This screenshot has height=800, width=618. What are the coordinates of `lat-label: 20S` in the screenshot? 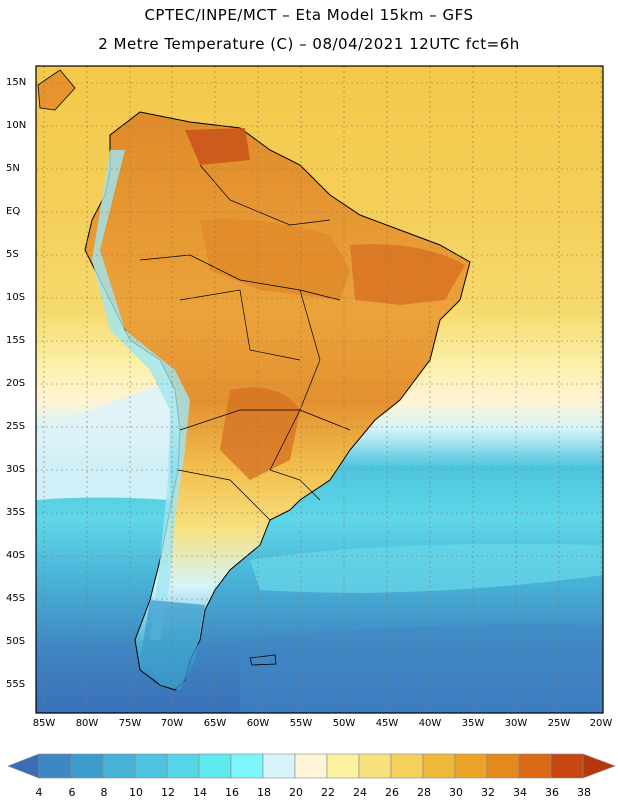 It's located at (16, 383).